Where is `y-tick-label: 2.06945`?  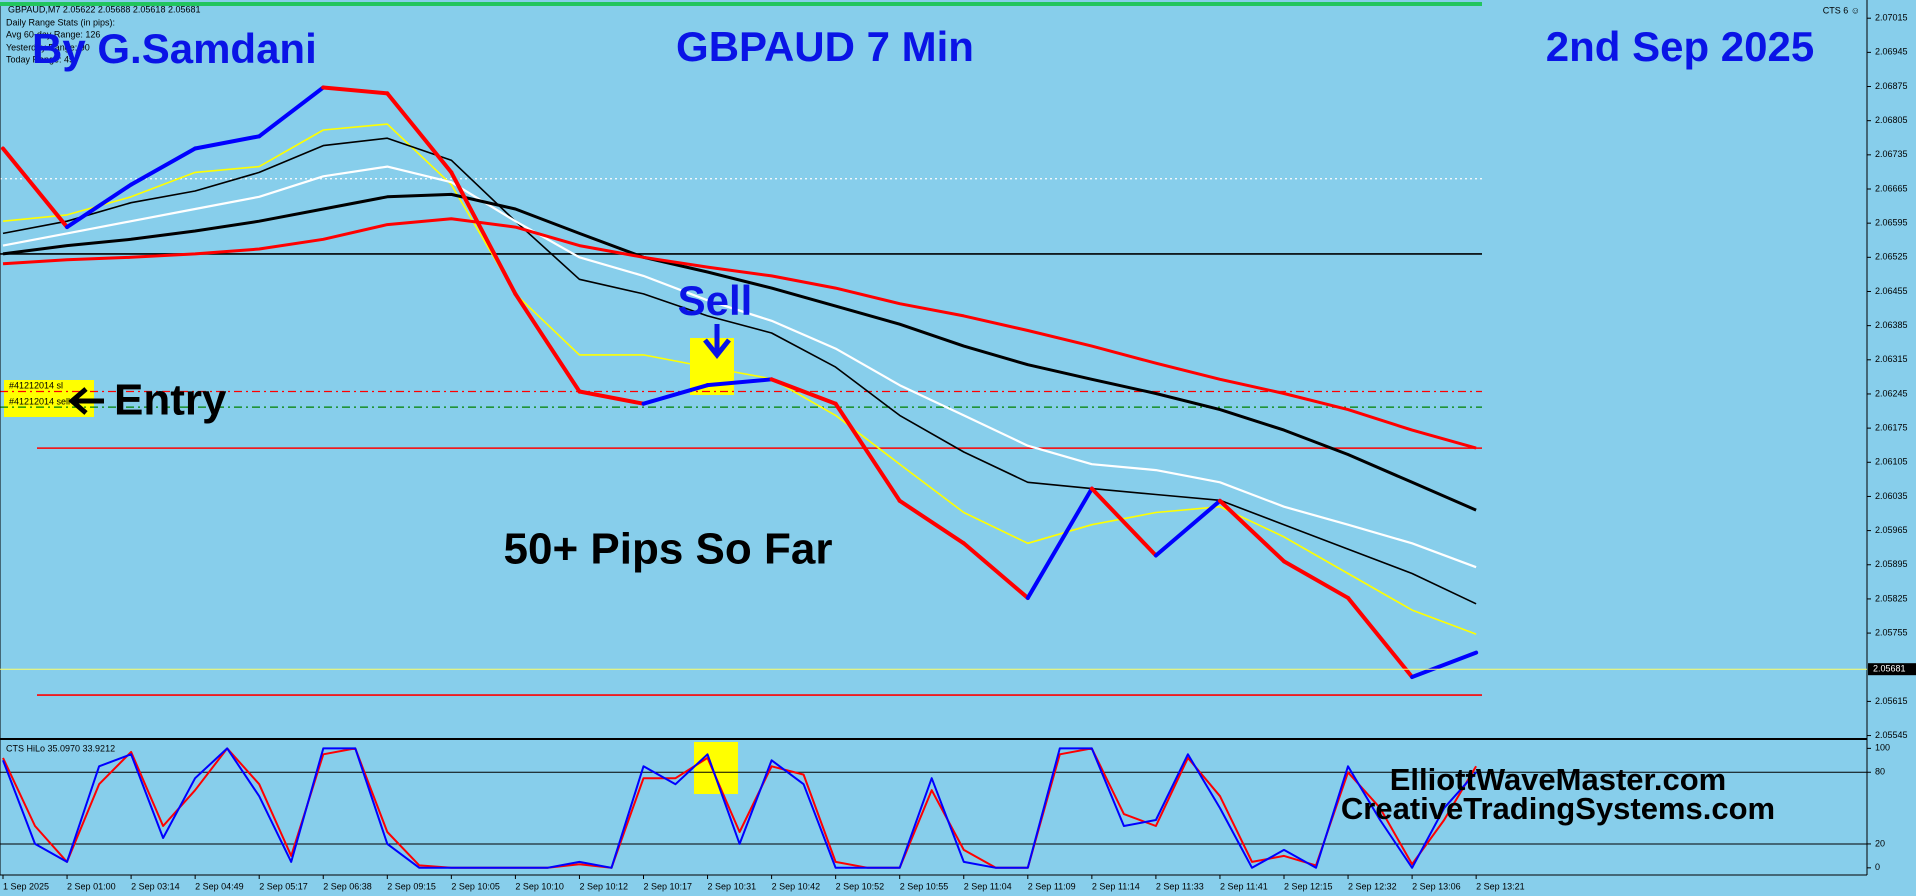 y-tick-label: 2.06945 is located at coordinates (1891, 52).